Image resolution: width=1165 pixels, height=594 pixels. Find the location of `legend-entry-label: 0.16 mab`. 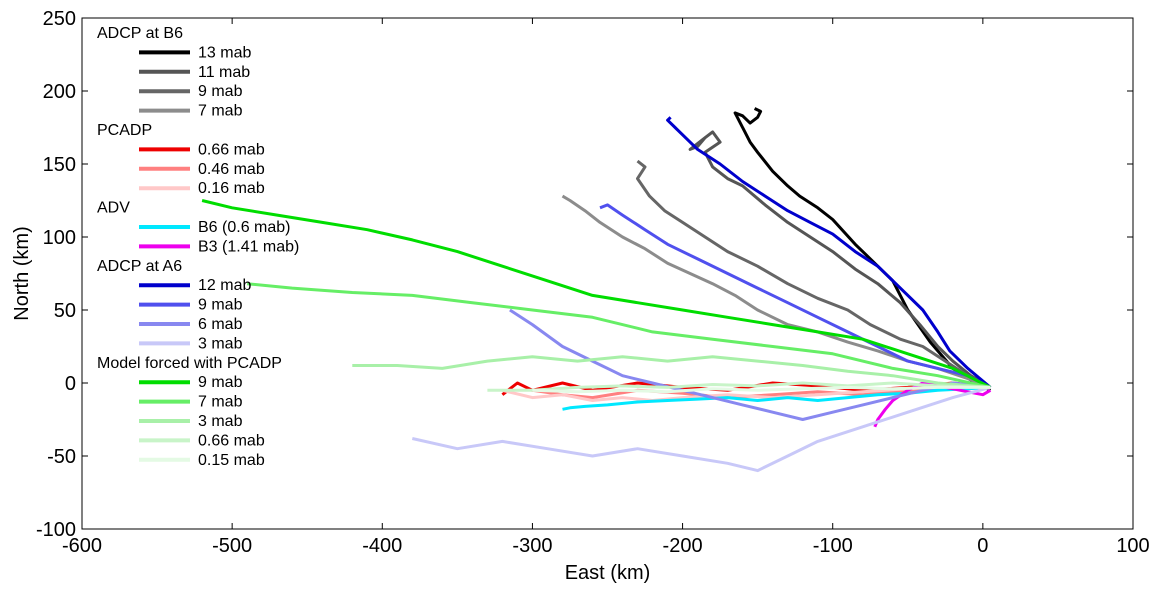

legend-entry-label: 0.16 mab is located at coordinates (231, 188).